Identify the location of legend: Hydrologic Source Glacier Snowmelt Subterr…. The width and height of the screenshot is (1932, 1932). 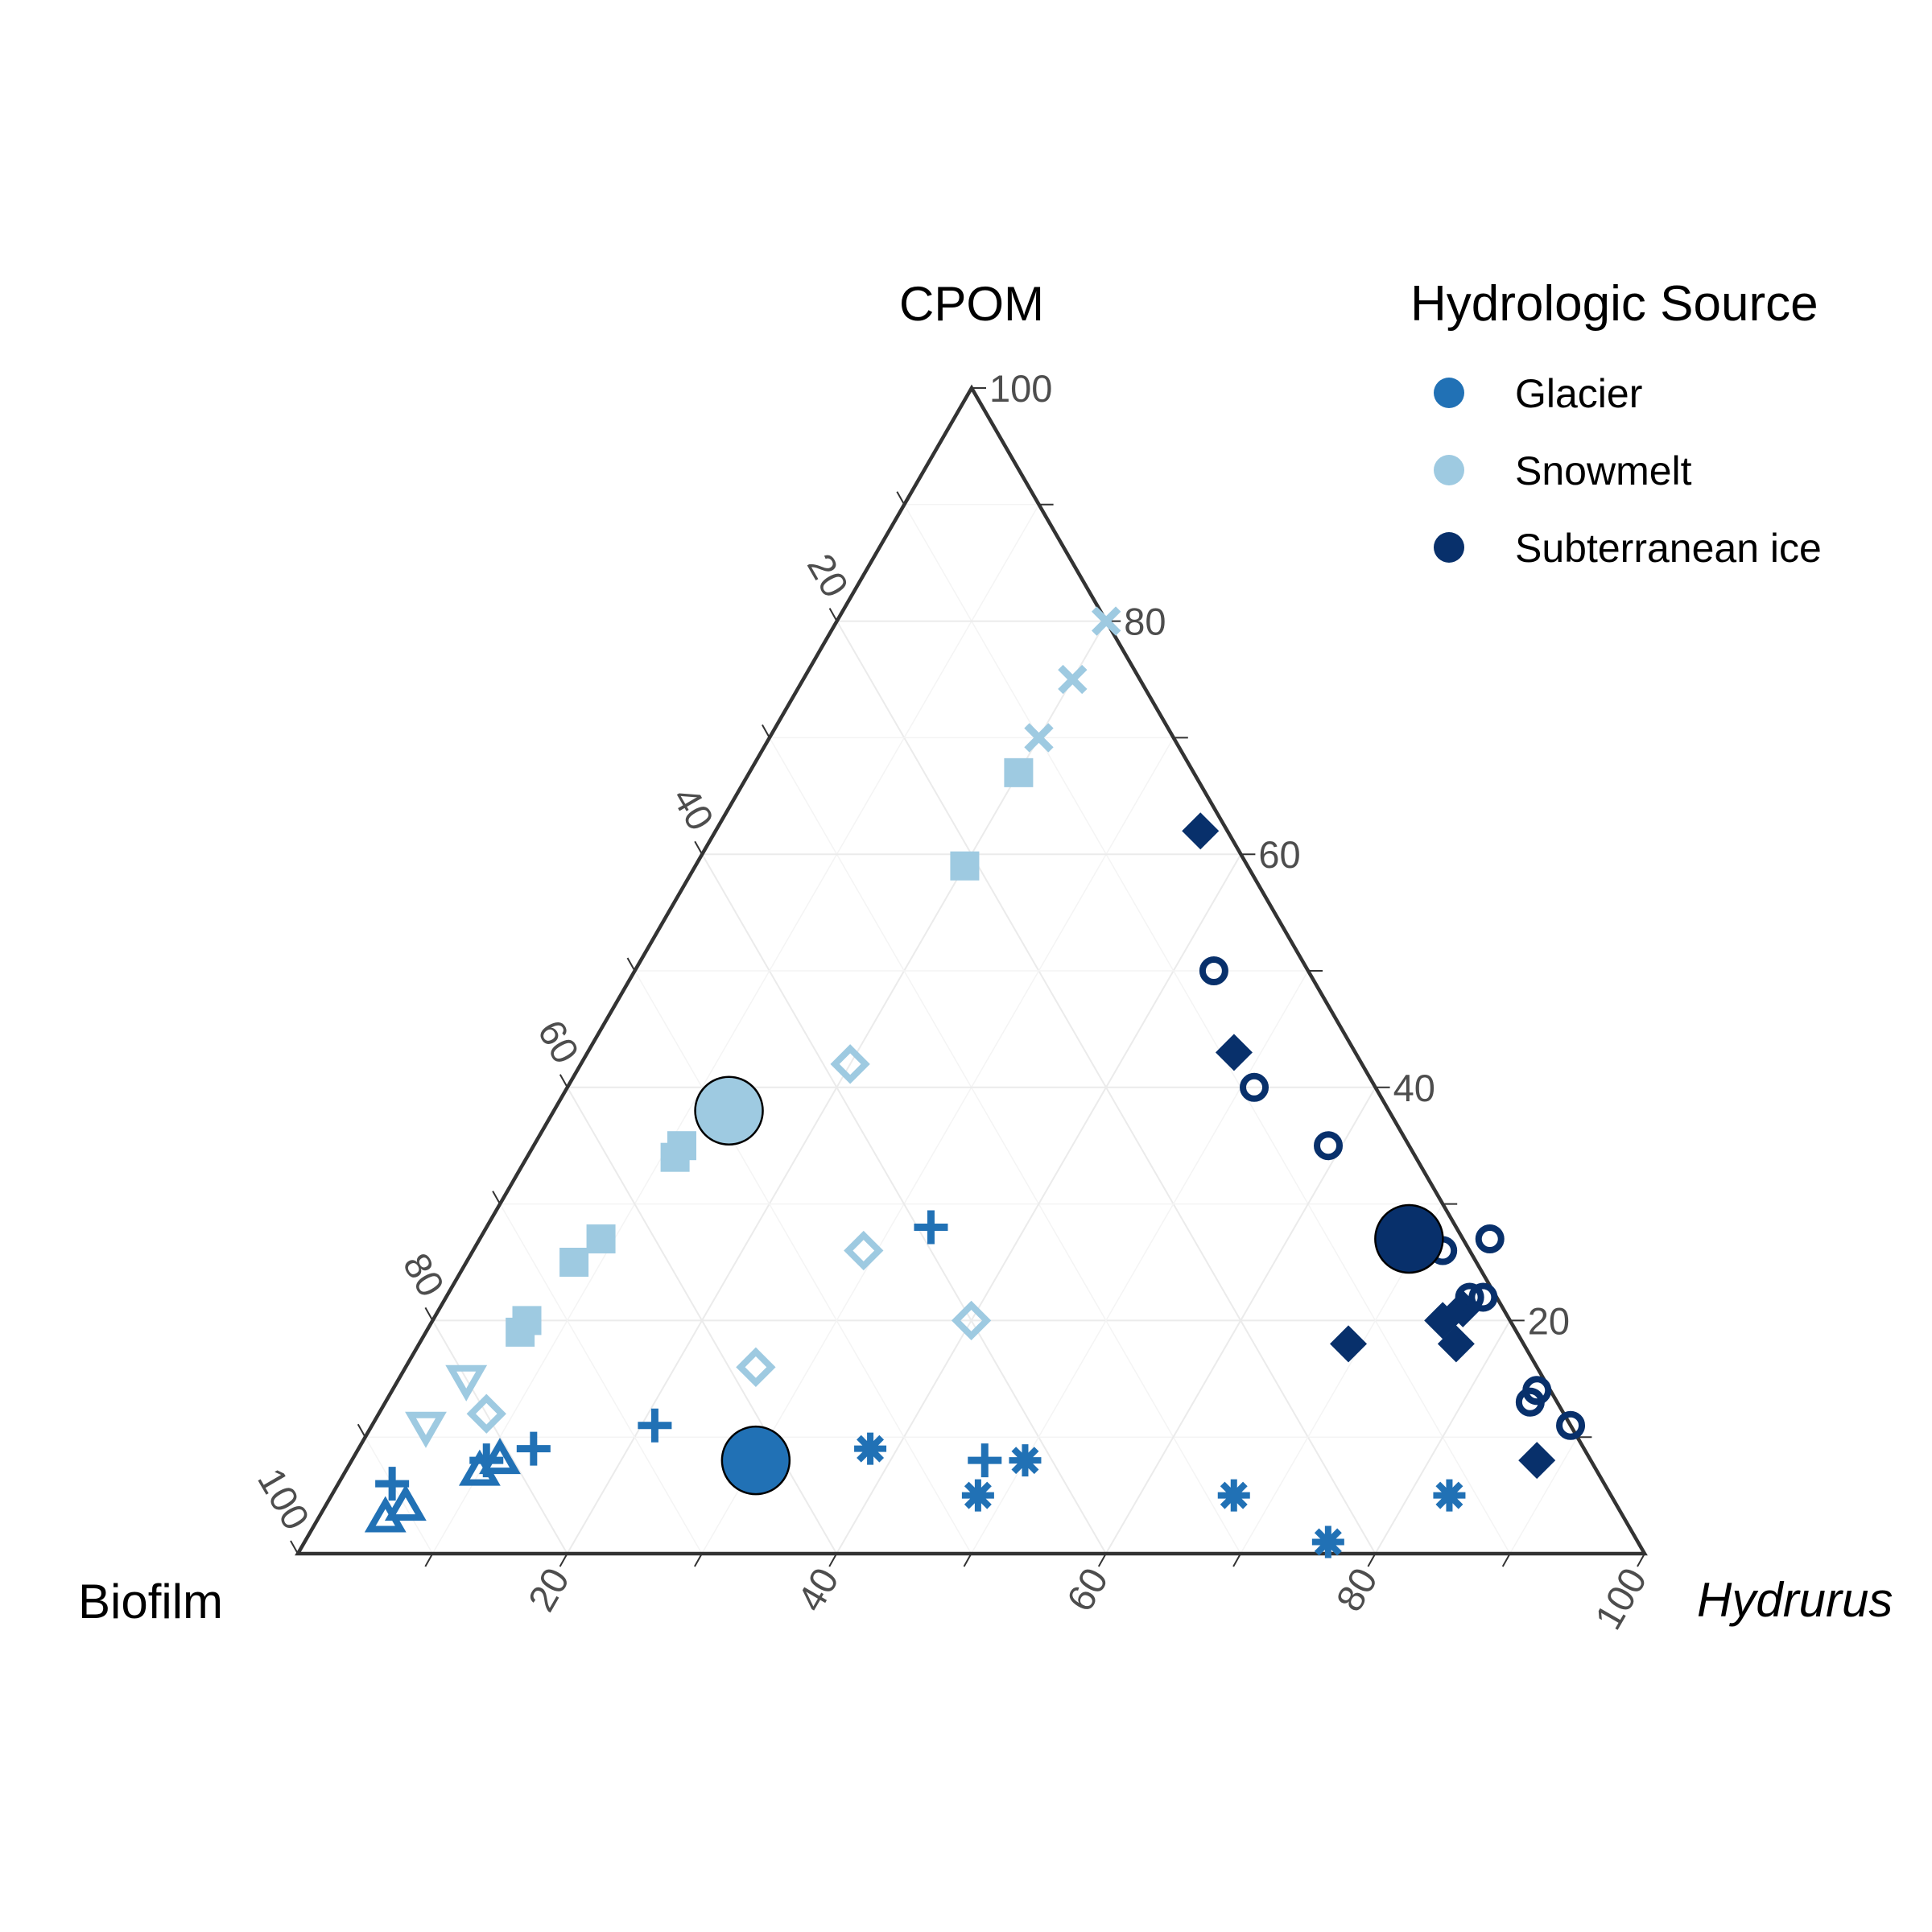
(1616, 423).